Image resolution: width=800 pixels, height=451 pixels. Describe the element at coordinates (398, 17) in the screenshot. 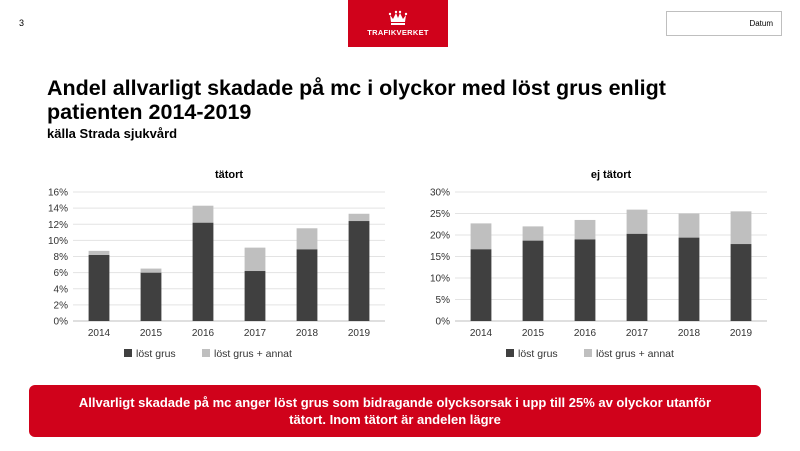

I see `crown-emblem-icon` at that location.